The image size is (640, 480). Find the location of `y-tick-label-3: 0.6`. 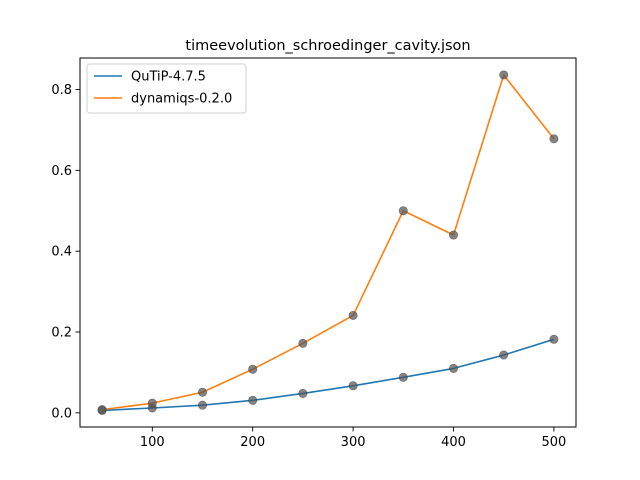

y-tick-label-3: 0.6 is located at coordinates (61, 171).